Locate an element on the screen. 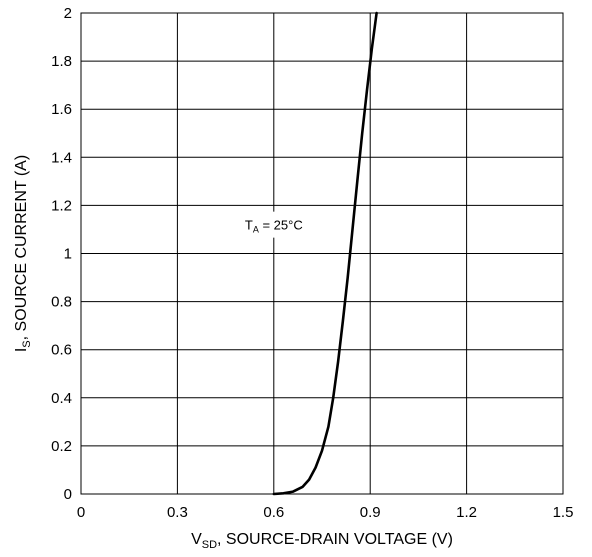 Image resolution: width=592 pixels, height=557 pixels. x-tick-label: 0.6 is located at coordinates (273, 512).